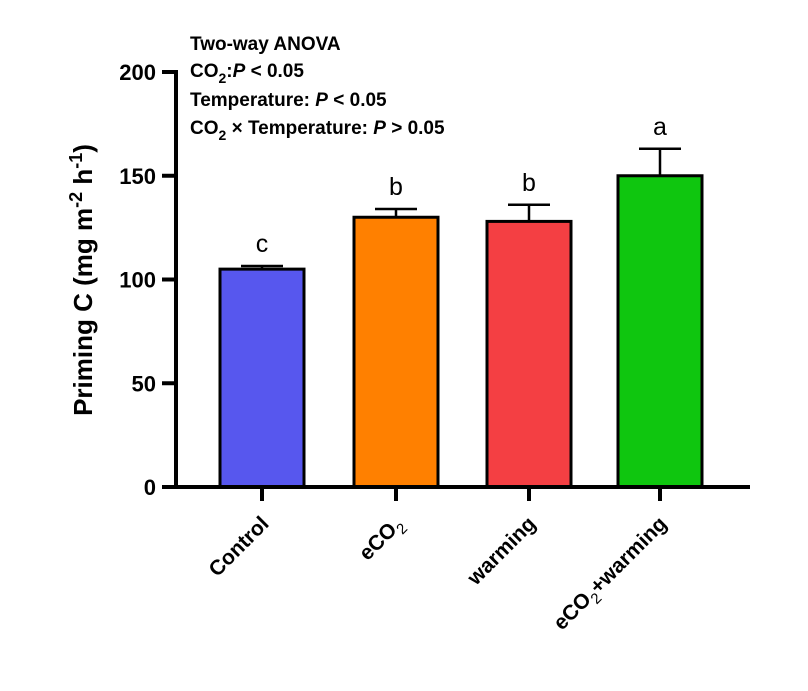 The width and height of the screenshot is (808, 691). I want to click on x-tick-label: Control, so click(238, 546).